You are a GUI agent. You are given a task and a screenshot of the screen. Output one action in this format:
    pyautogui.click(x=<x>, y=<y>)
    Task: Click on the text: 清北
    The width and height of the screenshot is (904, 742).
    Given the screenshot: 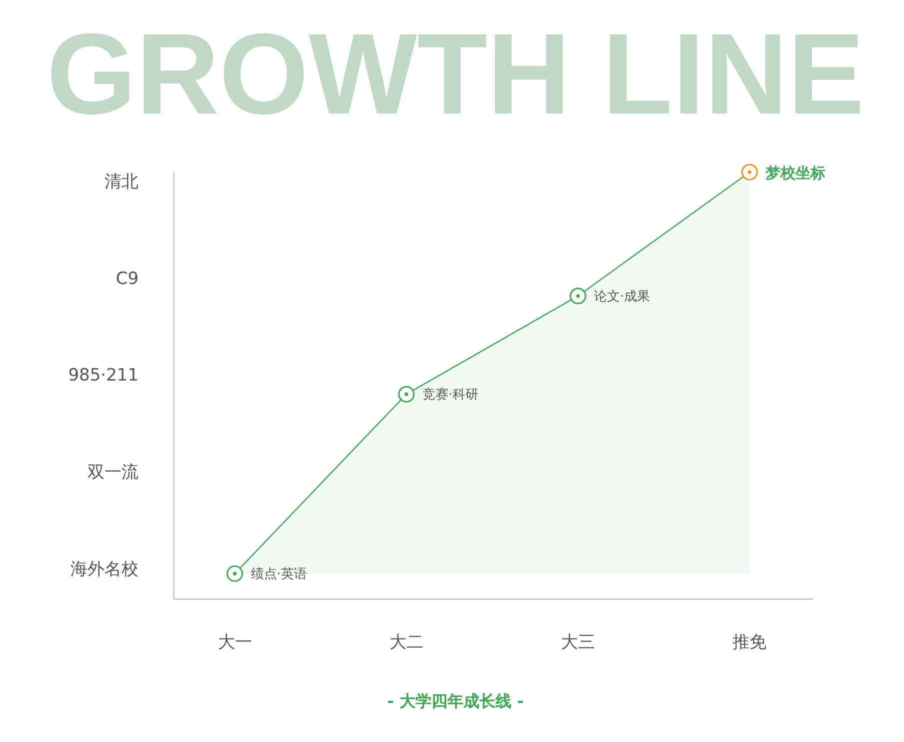 What is the action you would take?
    pyautogui.click(x=121, y=182)
    